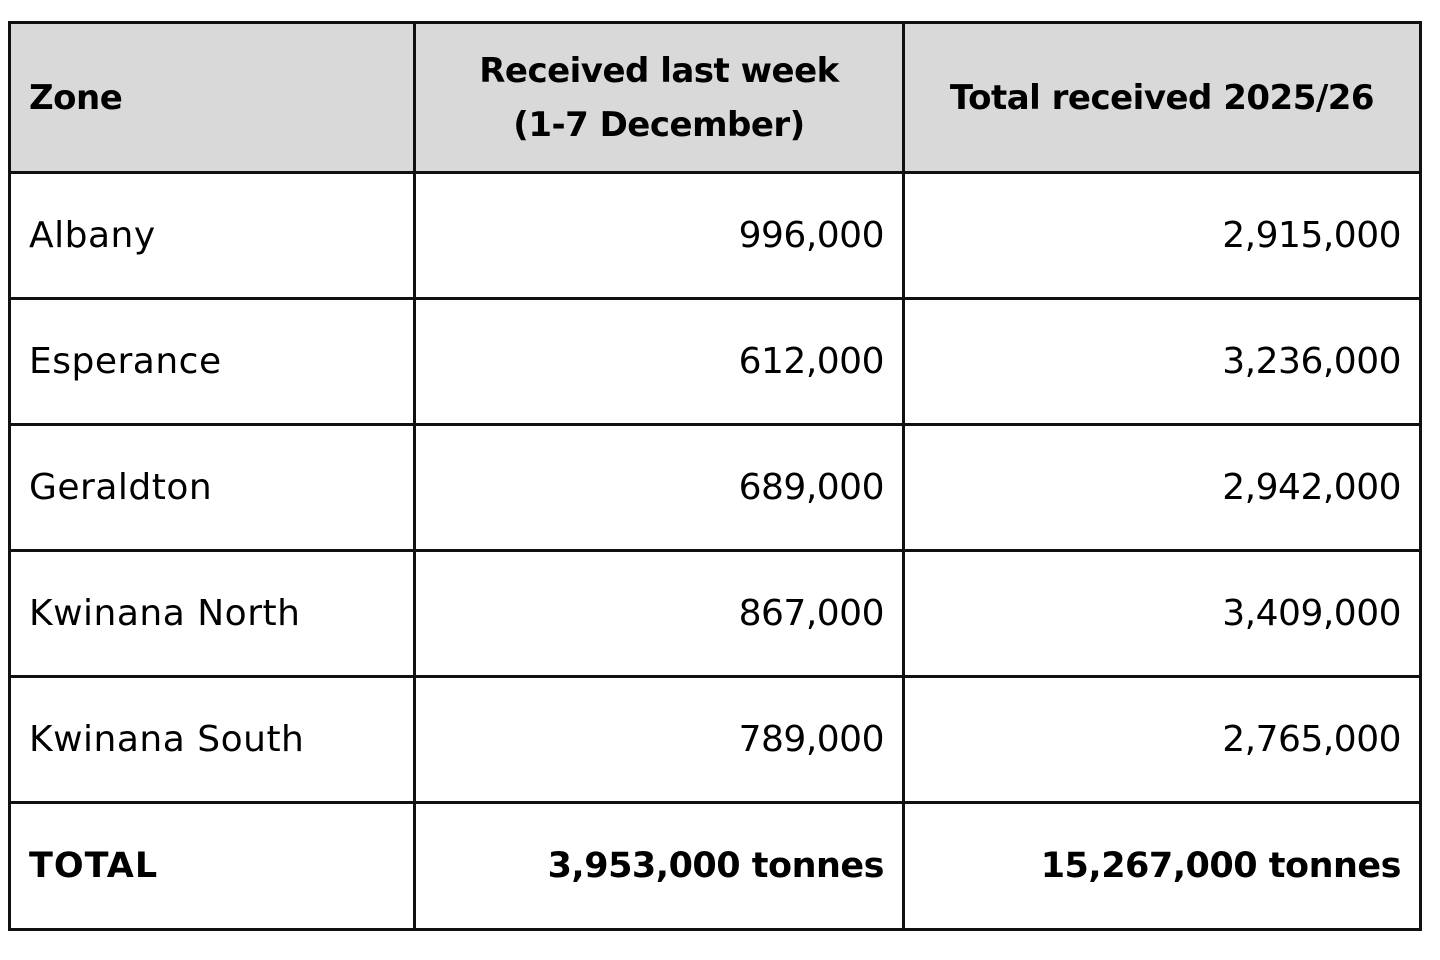 Image resolution: width=1440 pixels, height=960 pixels. I want to click on column-header-zone: Zone, so click(212, 97).